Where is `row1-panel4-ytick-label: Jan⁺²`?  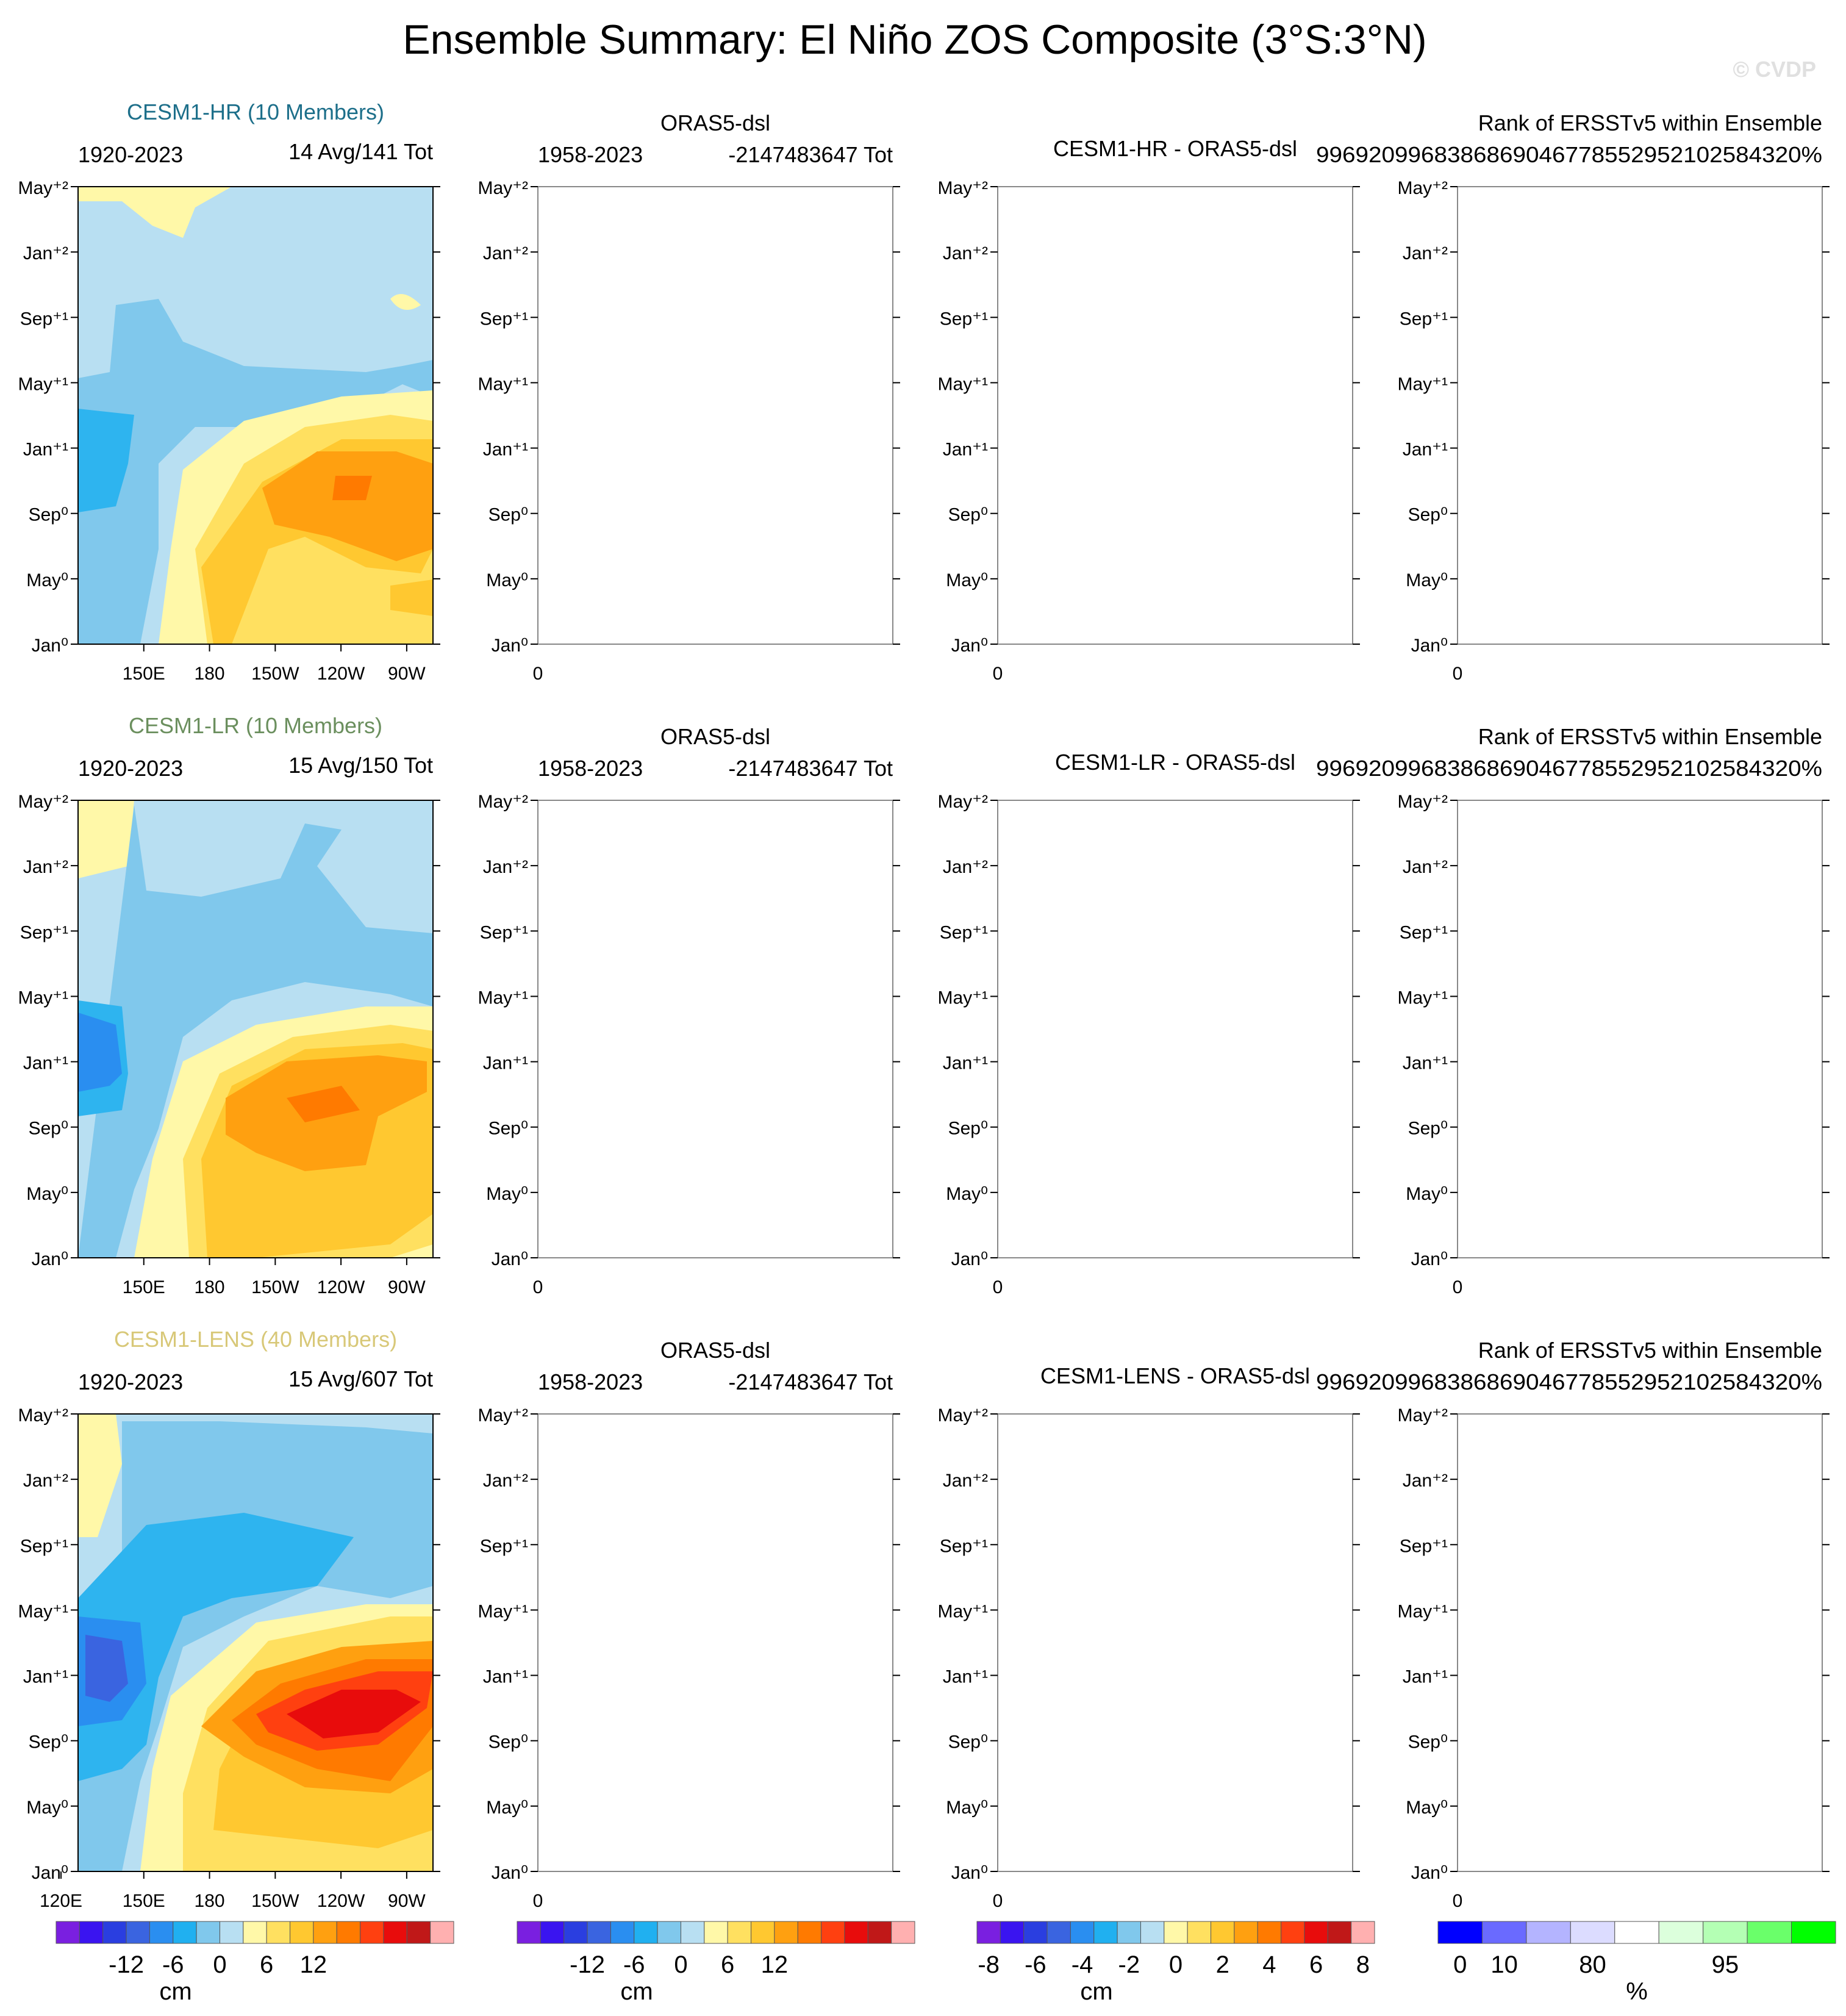 row1-panel4-ytick-label: Jan⁺² is located at coordinates (1425, 253).